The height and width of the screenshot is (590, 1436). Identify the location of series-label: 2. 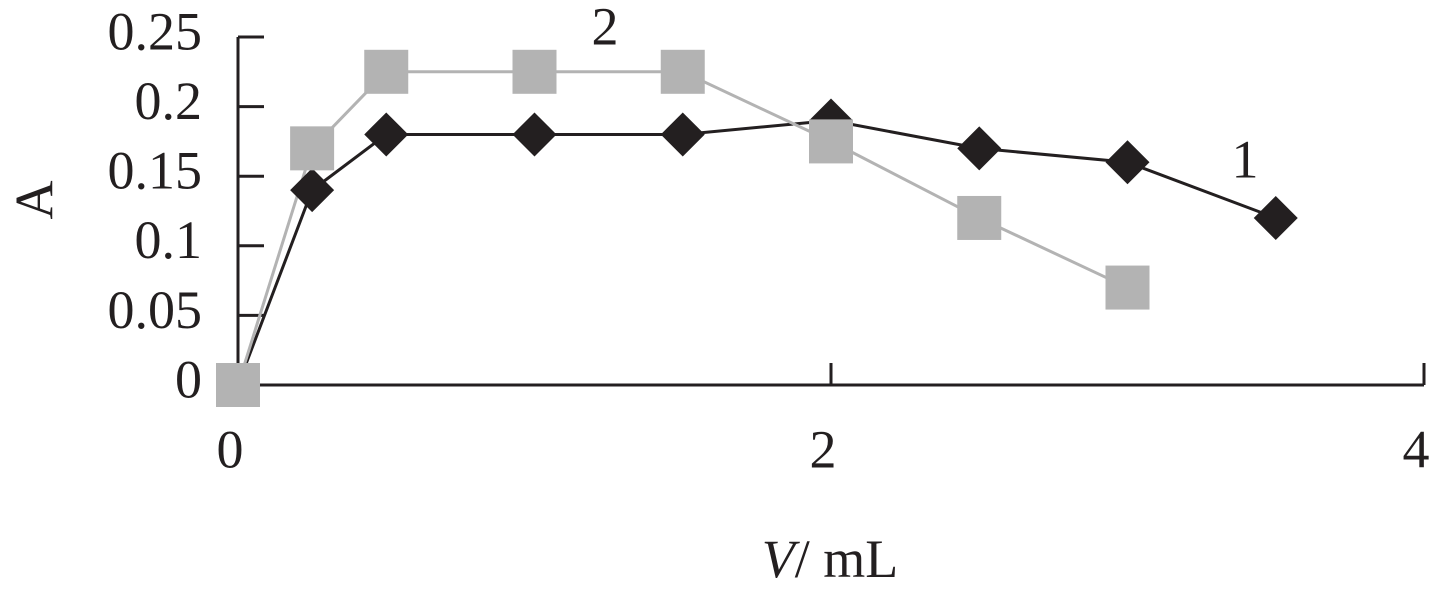
(605, 28).